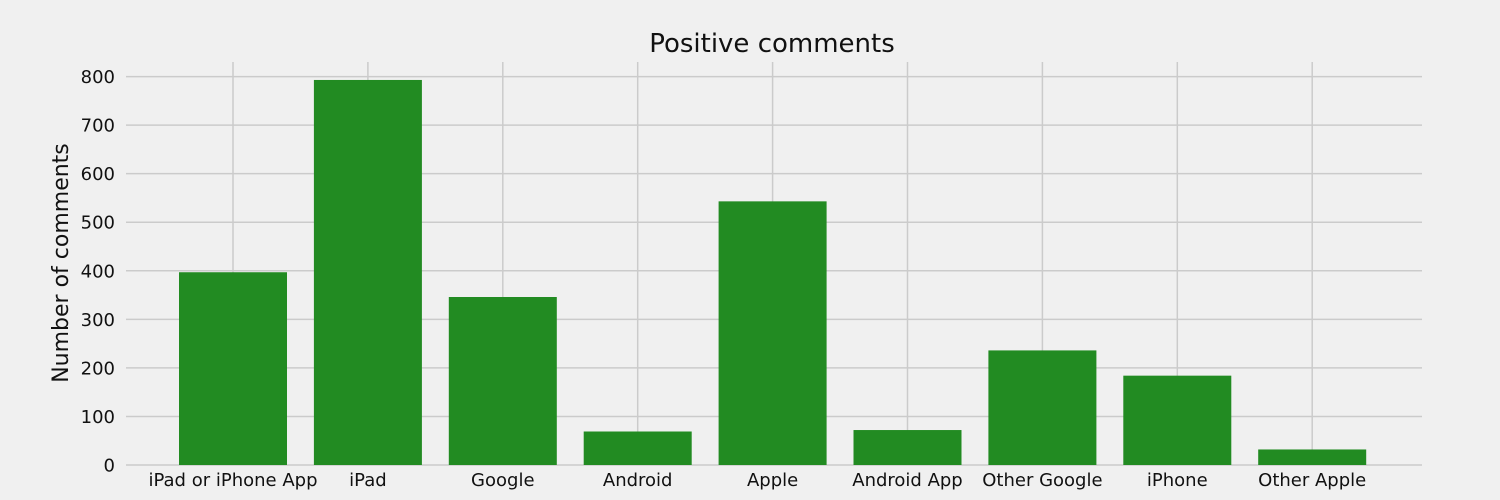 Image resolution: width=1500 pixels, height=500 pixels. What do you see at coordinates (1042, 480) in the screenshot?
I see `x-tick-label: Other Google` at bounding box center [1042, 480].